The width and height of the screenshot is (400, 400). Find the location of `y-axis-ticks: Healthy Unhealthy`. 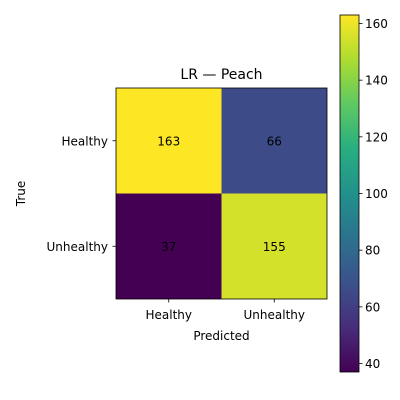

y-axis-ticks: Healthy Unhealthy is located at coordinates (81, 194).